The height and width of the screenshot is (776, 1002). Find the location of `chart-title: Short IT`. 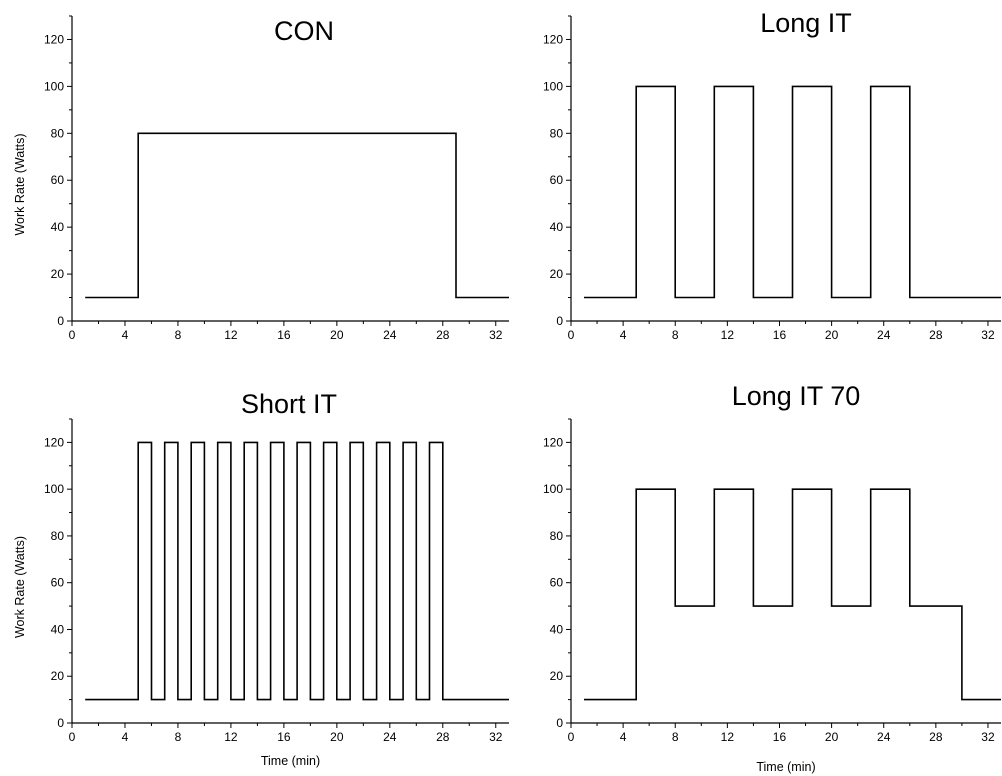

chart-title: Short IT is located at coordinates (289, 404).